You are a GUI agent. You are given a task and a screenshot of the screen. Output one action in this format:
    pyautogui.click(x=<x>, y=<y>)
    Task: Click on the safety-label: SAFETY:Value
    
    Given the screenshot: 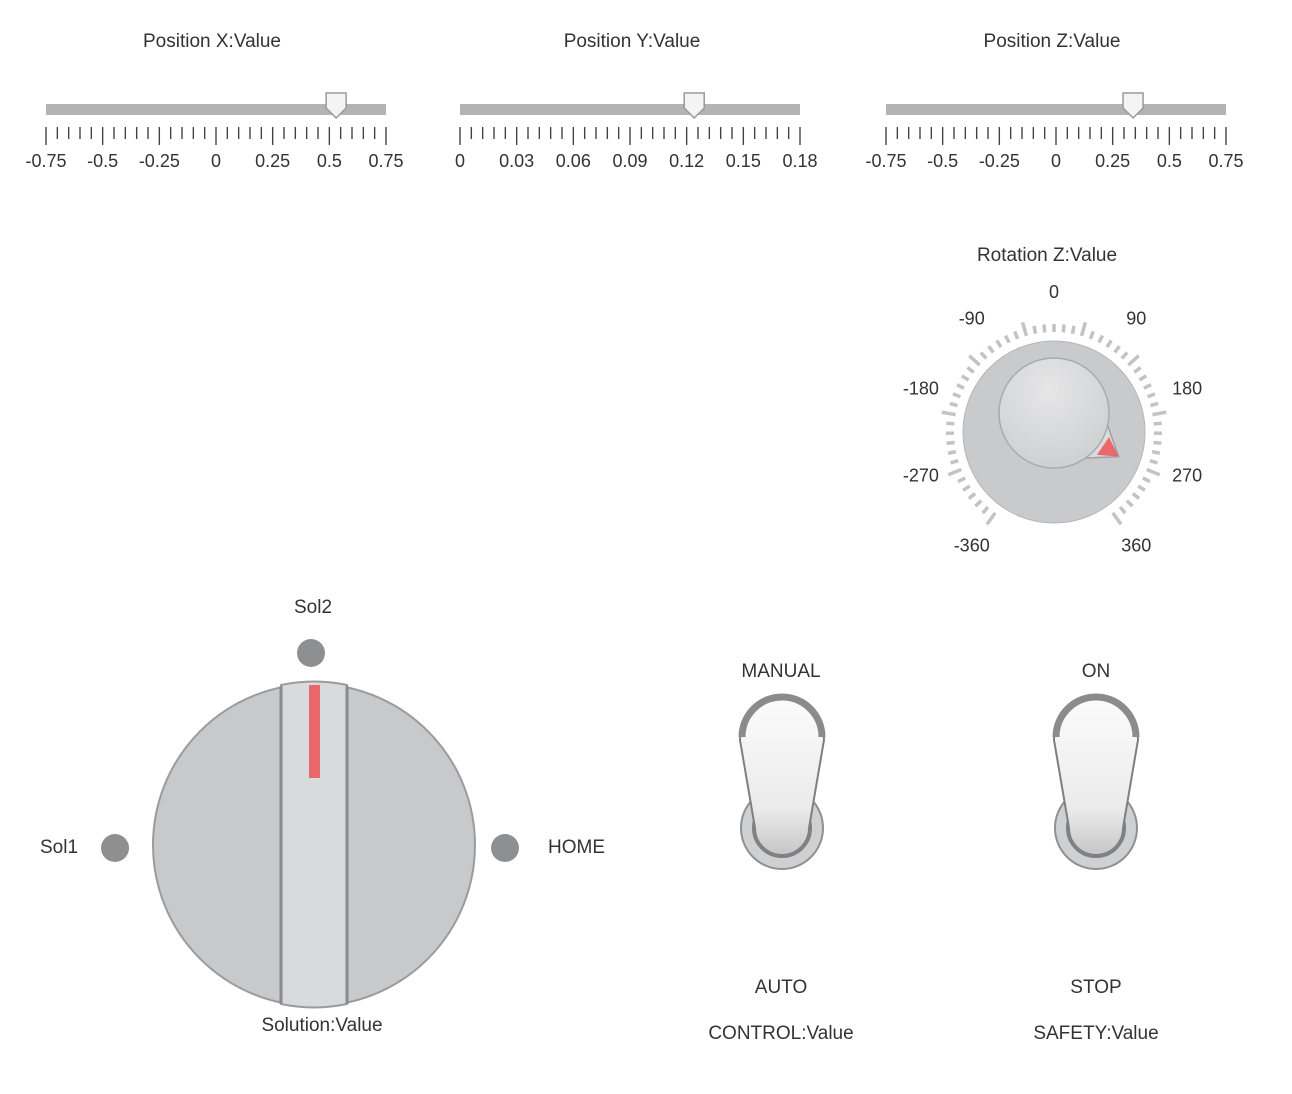 What is the action you would take?
    pyautogui.click(x=1096, y=1033)
    